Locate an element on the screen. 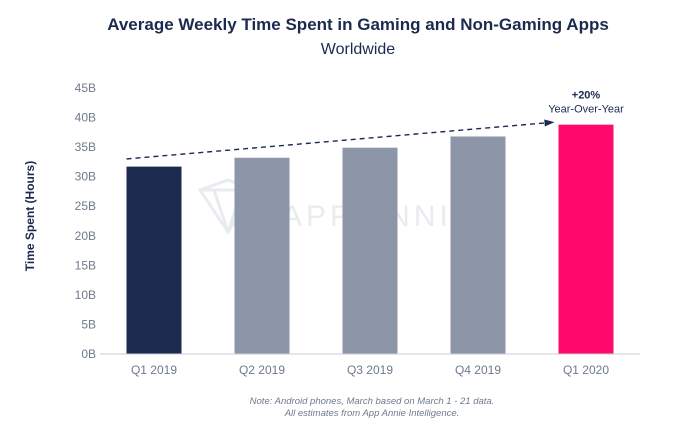 This screenshot has width=680, height=425. x-tick-label: Q1 2019 is located at coordinates (154, 370).